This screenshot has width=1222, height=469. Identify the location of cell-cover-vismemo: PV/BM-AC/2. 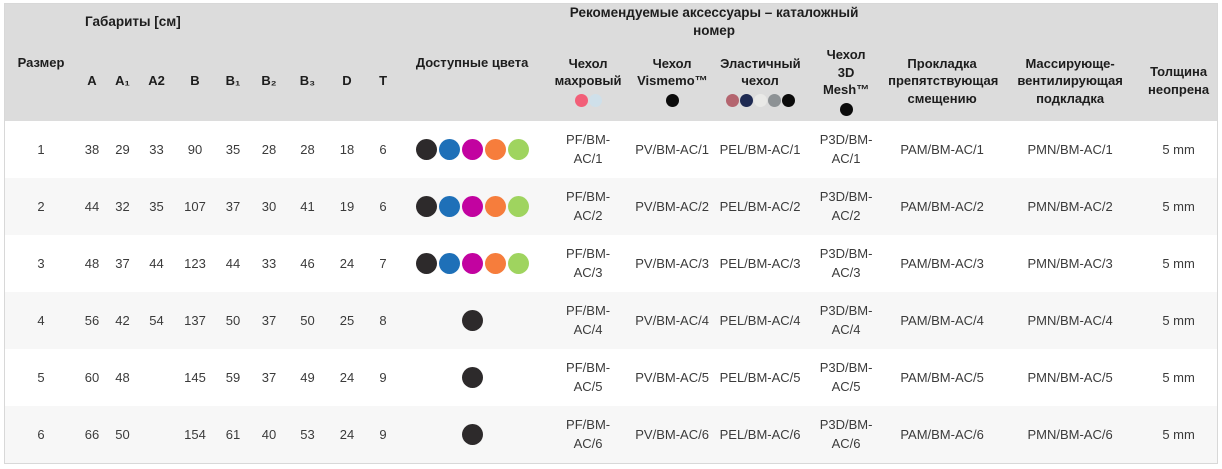
(672, 206).